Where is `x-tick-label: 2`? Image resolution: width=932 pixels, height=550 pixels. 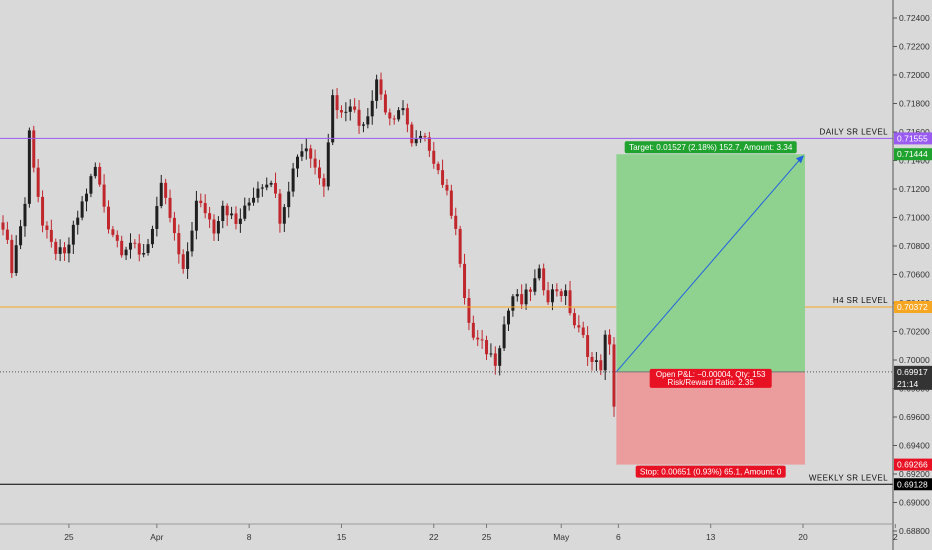
x-tick-label: 2 is located at coordinates (895, 537).